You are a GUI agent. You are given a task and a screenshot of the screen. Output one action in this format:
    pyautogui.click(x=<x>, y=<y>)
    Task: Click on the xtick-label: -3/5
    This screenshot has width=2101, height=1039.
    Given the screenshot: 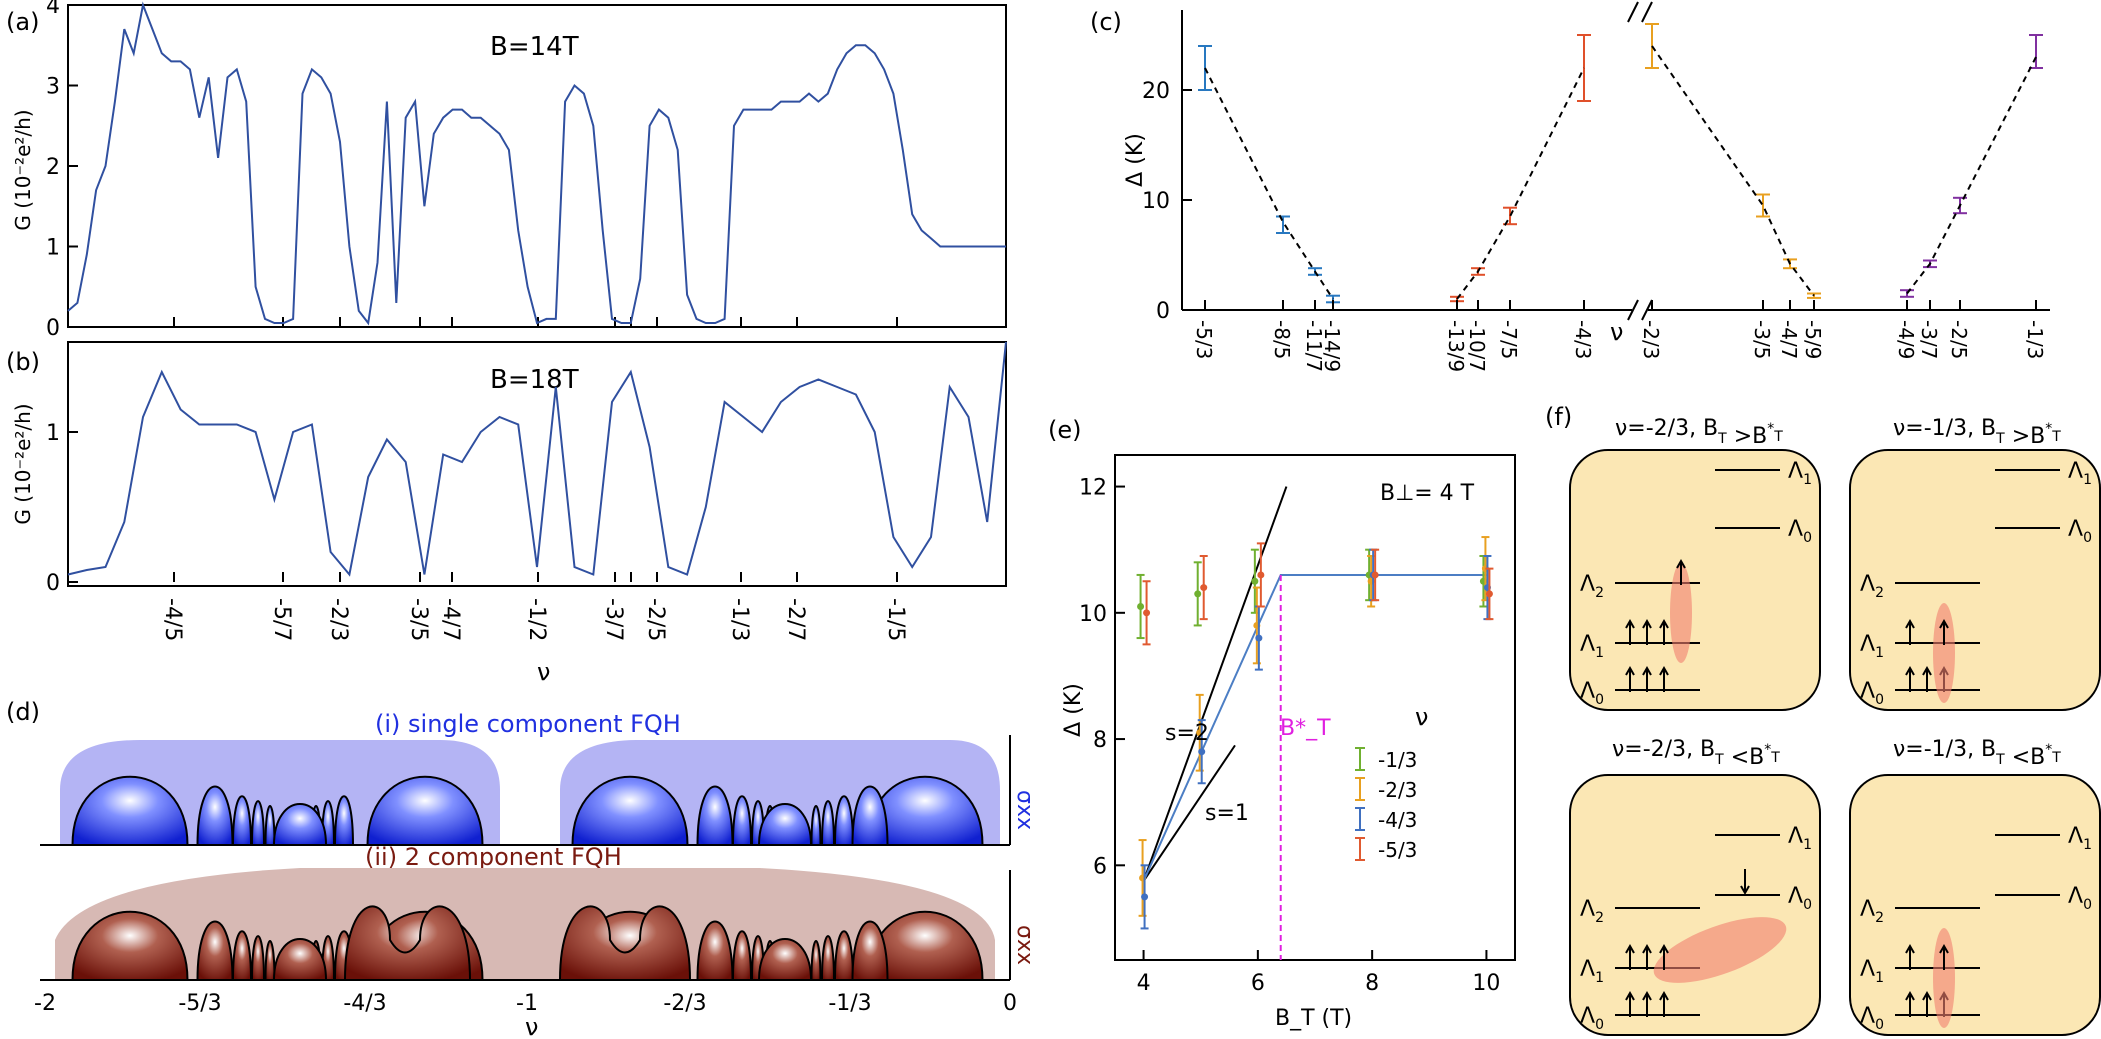 What is the action you would take?
    pyautogui.click(x=418, y=619)
    